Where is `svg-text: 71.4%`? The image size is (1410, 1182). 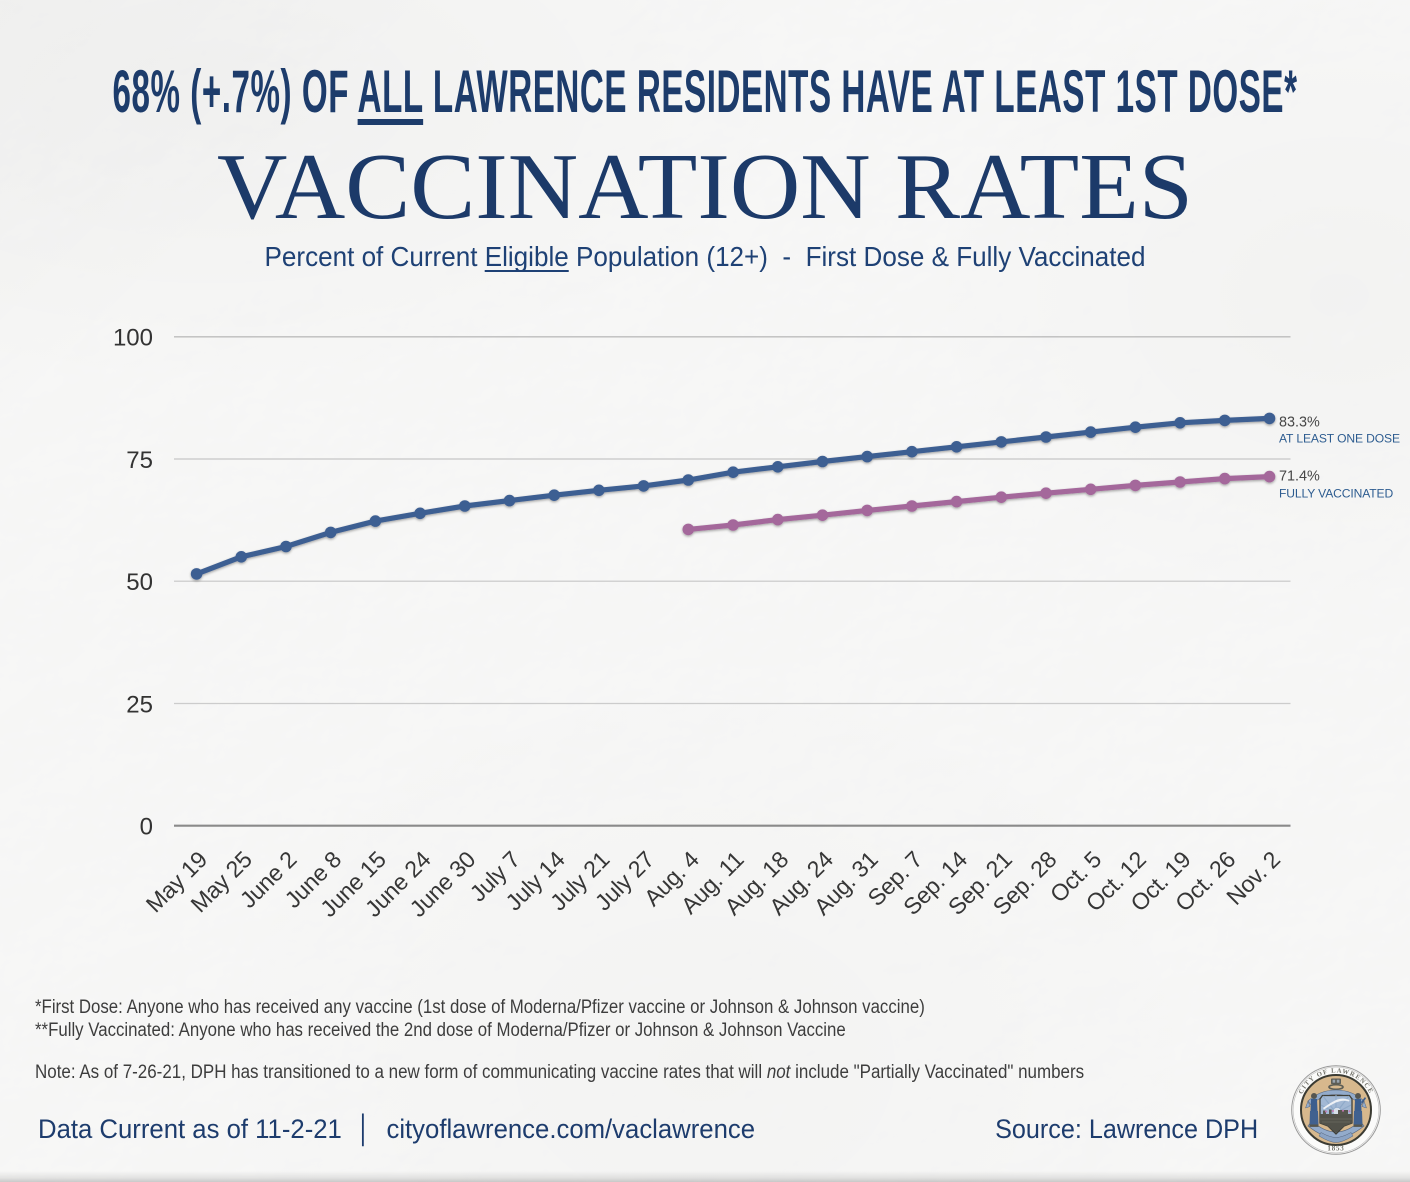 svg-text: 71.4% is located at coordinates (1299, 477).